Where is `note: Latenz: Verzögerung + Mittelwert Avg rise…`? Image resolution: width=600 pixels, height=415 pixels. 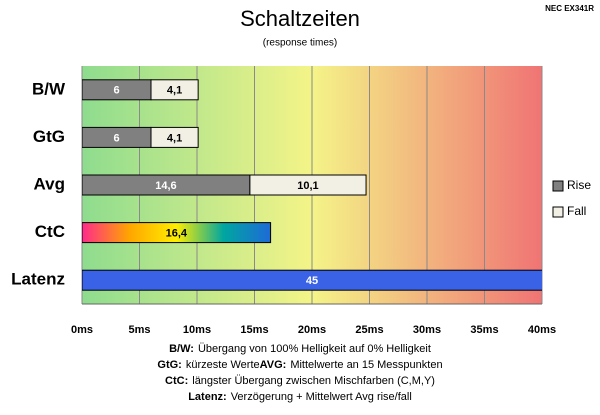 note: Latenz: Verzögerung + Mittelwert Avg rise… is located at coordinates (300, 397).